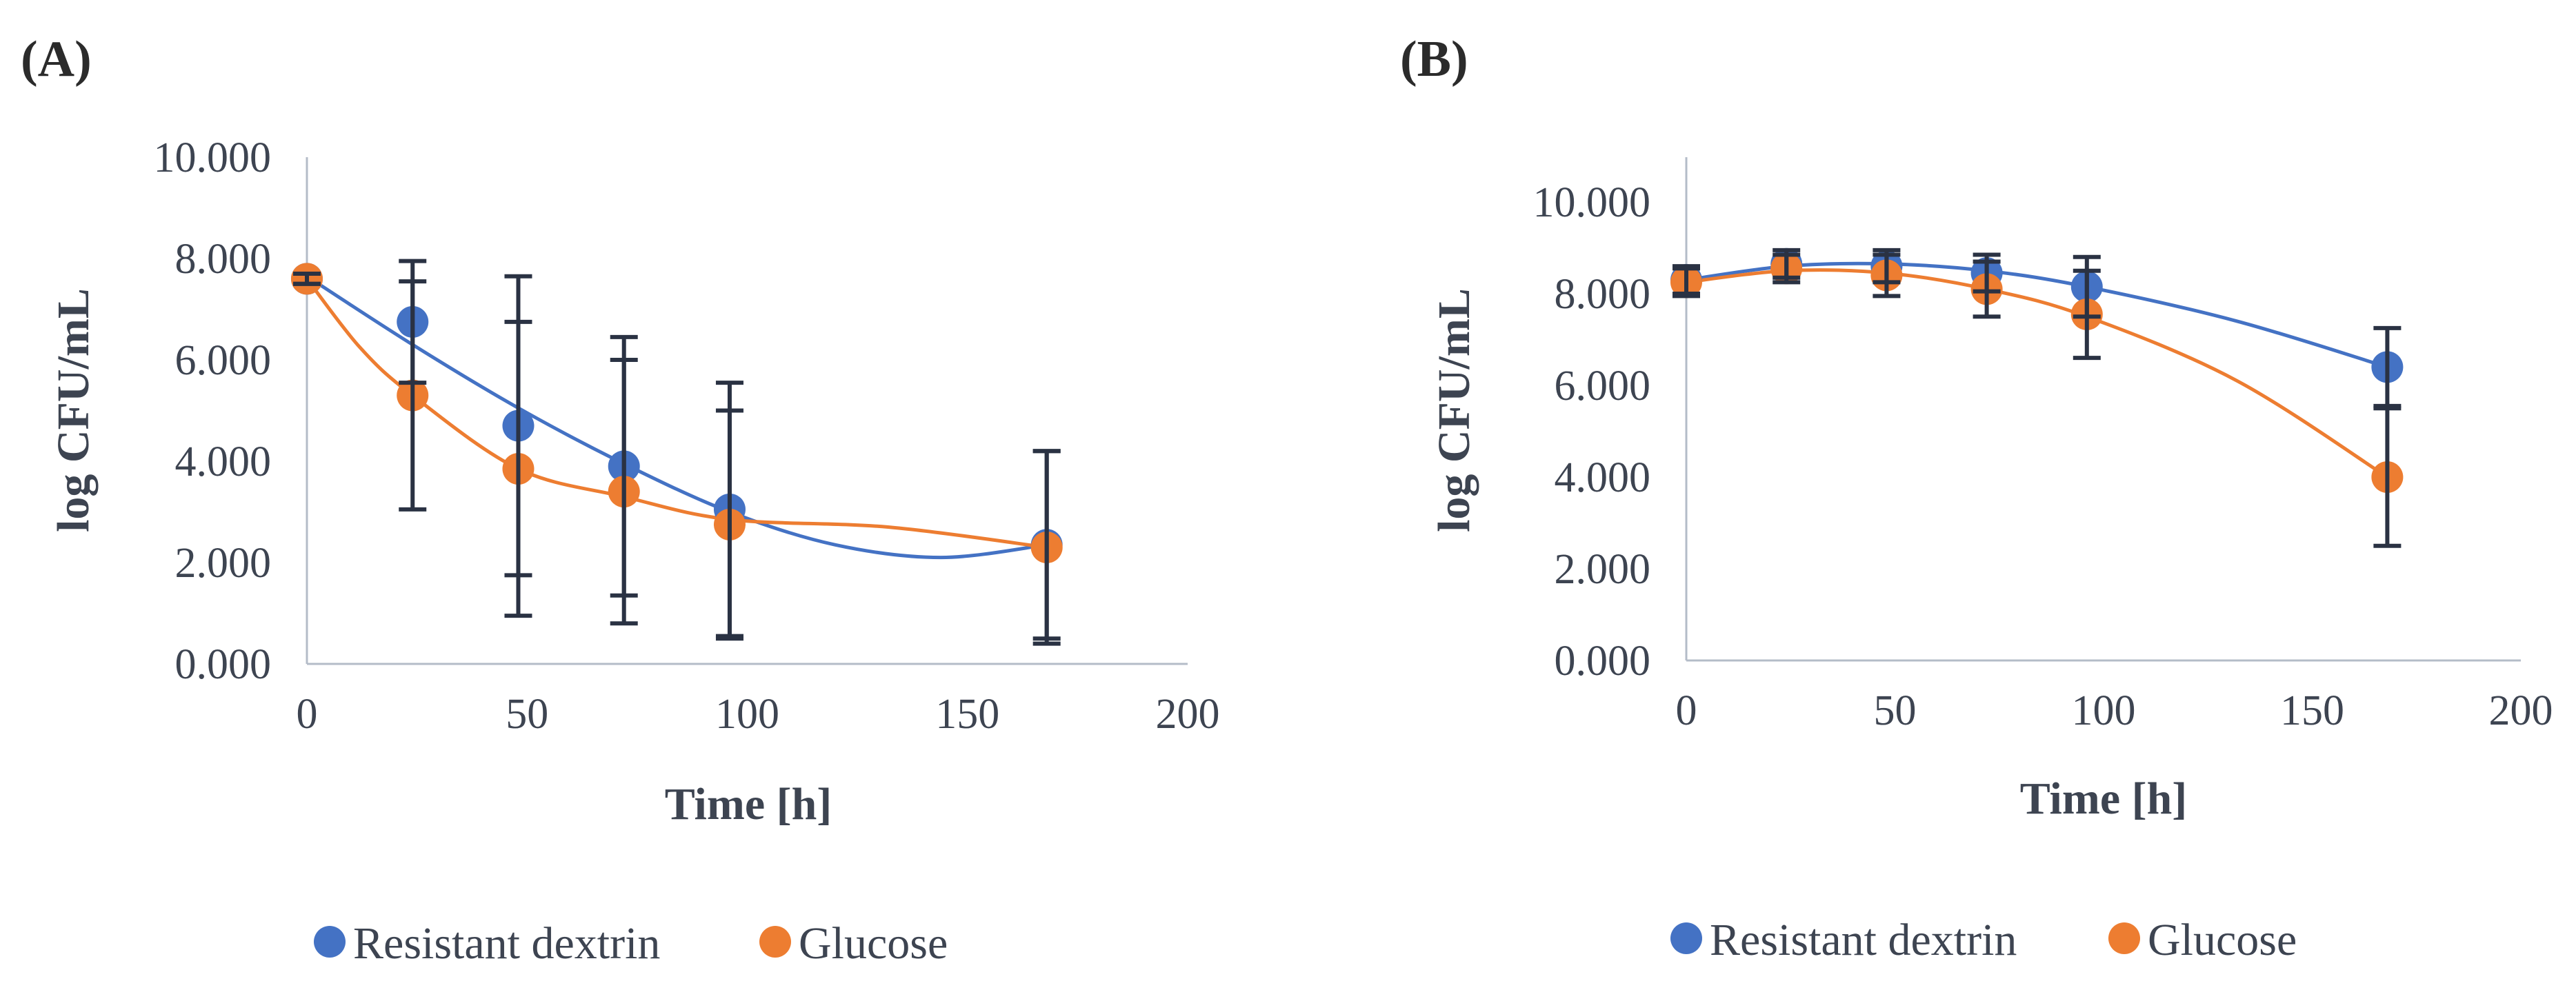 This screenshot has height=990, width=2576. I want to click on panel-label-a: (A), so click(56, 59).